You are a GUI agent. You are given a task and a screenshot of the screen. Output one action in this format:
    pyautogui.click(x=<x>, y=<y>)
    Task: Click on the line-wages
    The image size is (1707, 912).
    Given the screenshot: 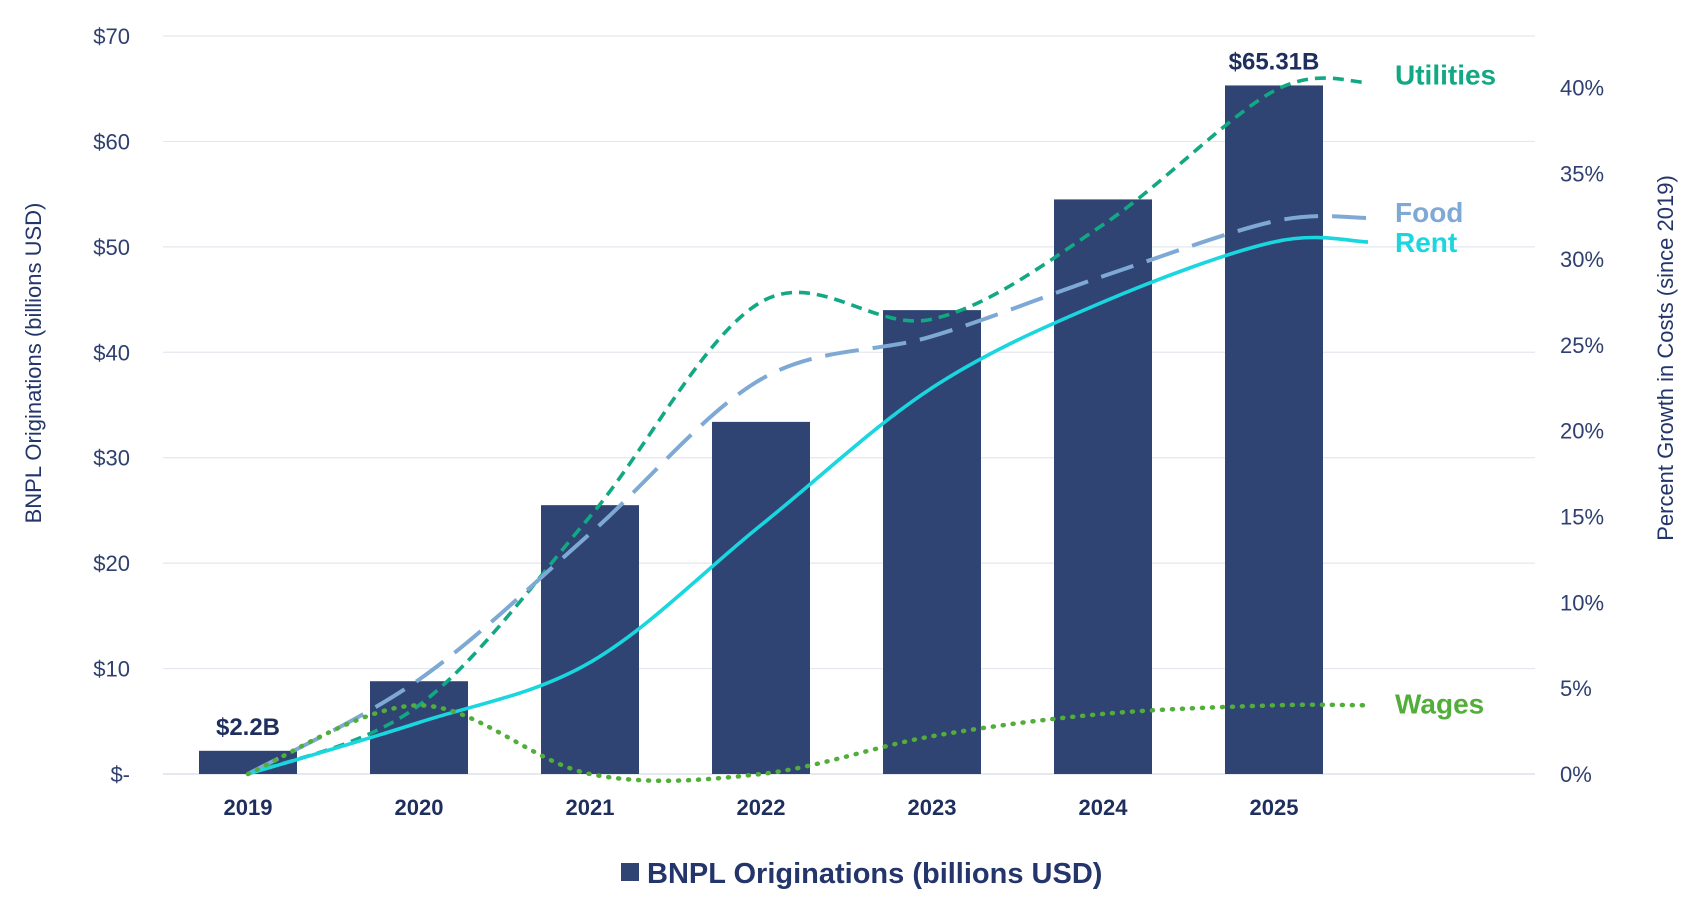 What is the action you would take?
    pyautogui.click(x=808, y=743)
    